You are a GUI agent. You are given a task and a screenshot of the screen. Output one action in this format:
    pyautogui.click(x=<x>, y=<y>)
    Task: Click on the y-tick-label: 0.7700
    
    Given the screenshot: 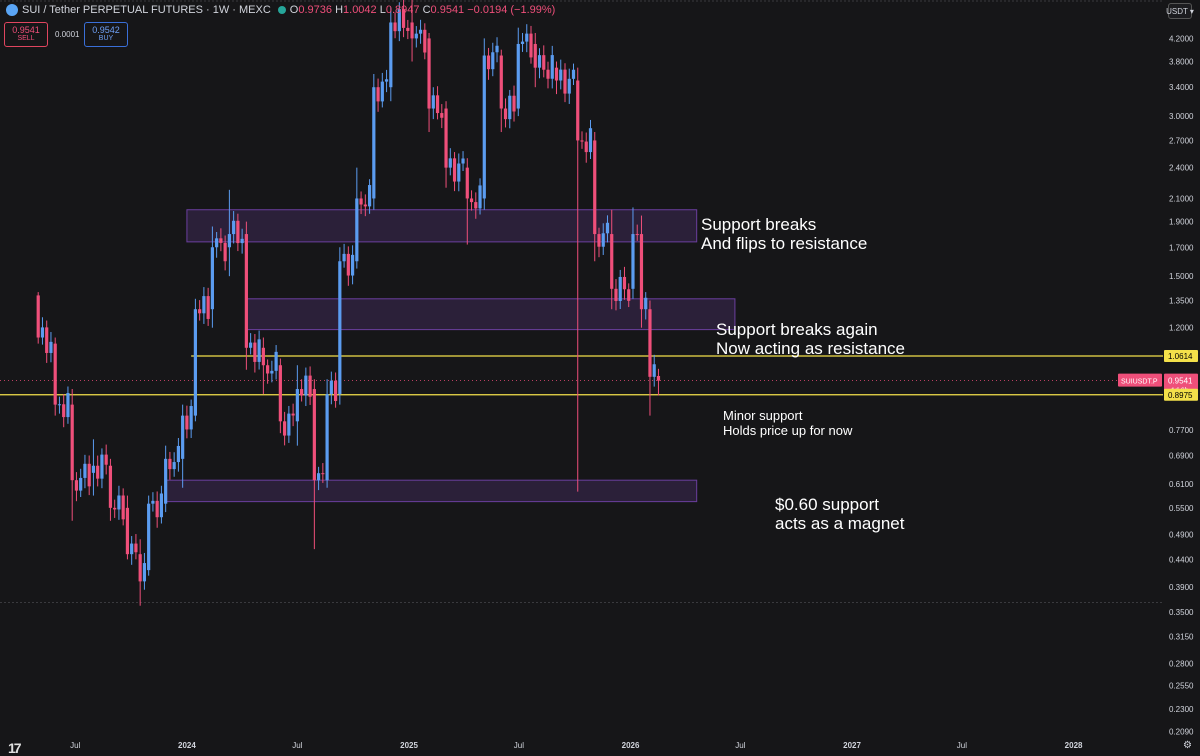 What is the action you would take?
    pyautogui.click(x=1181, y=430)
    